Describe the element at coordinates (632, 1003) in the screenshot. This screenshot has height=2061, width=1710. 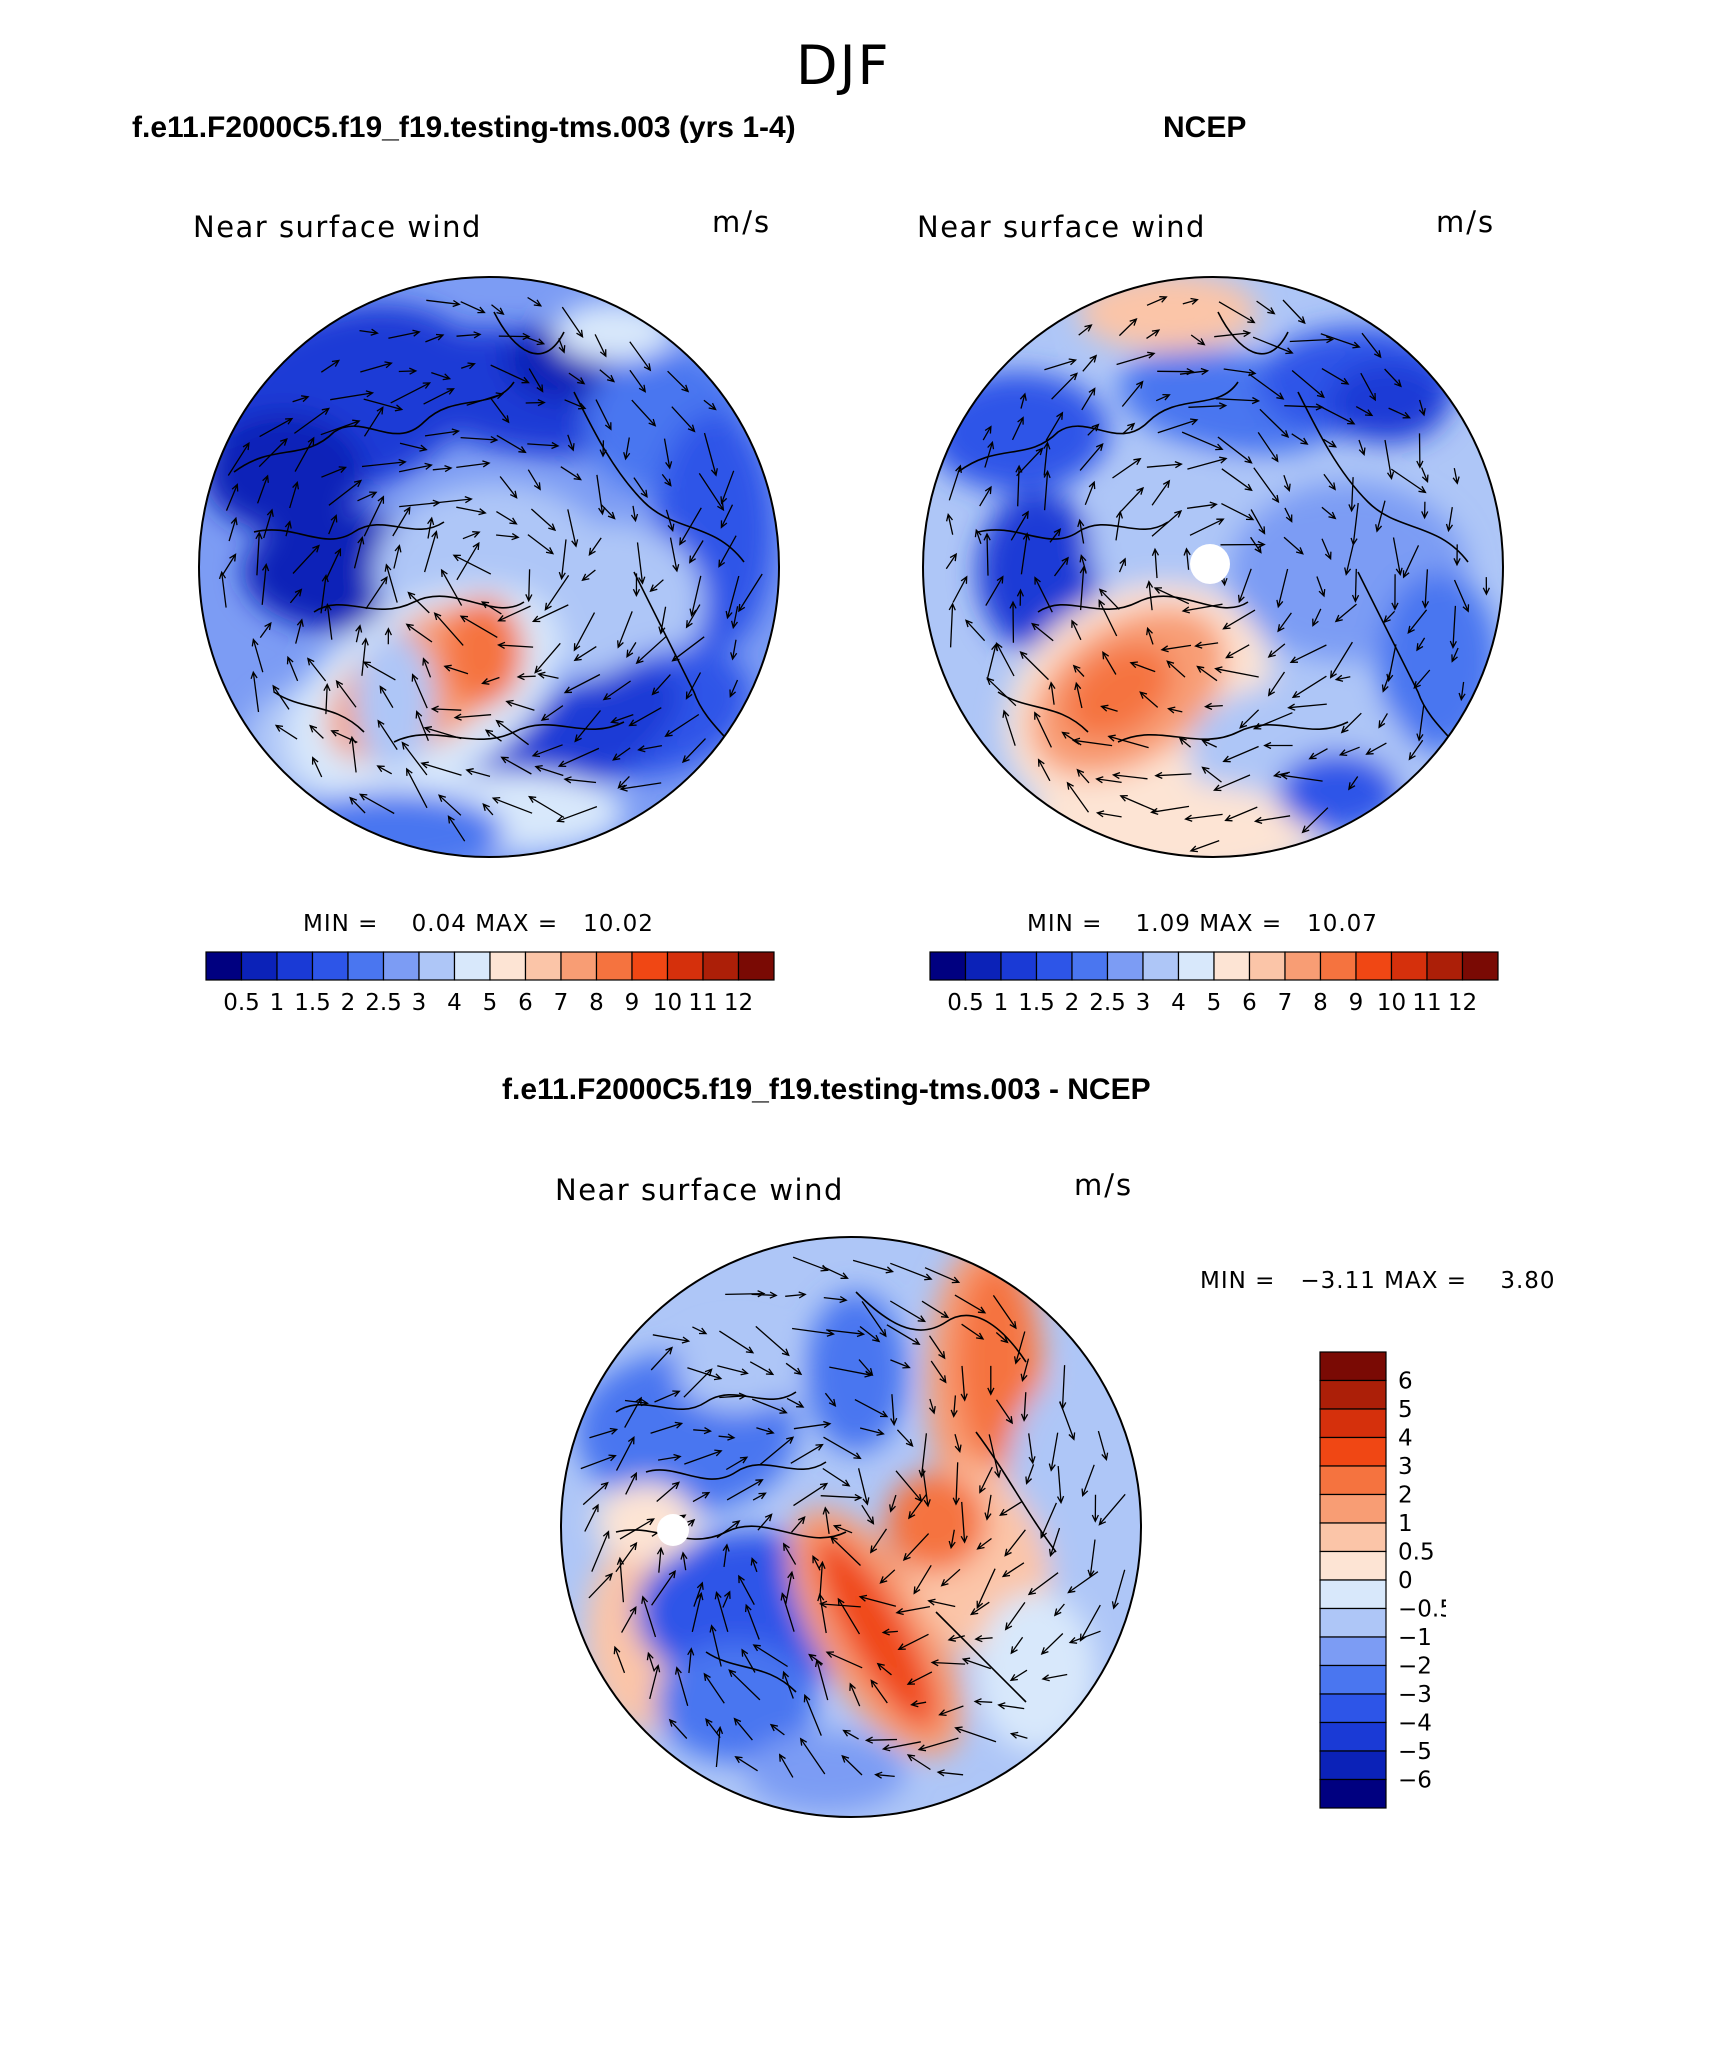
I see `colorbar-tick-label: 9` at that location.